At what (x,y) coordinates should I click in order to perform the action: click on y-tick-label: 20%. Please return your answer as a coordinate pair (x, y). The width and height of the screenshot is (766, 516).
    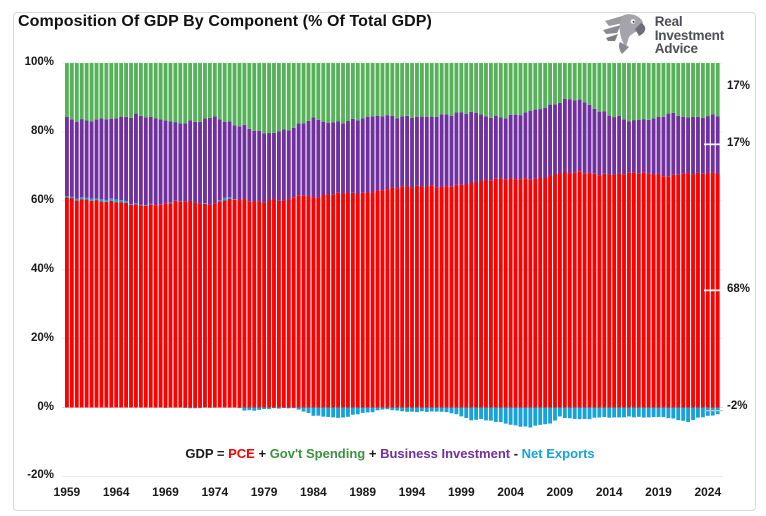
    Looking at the image, I should click on (42, 337).